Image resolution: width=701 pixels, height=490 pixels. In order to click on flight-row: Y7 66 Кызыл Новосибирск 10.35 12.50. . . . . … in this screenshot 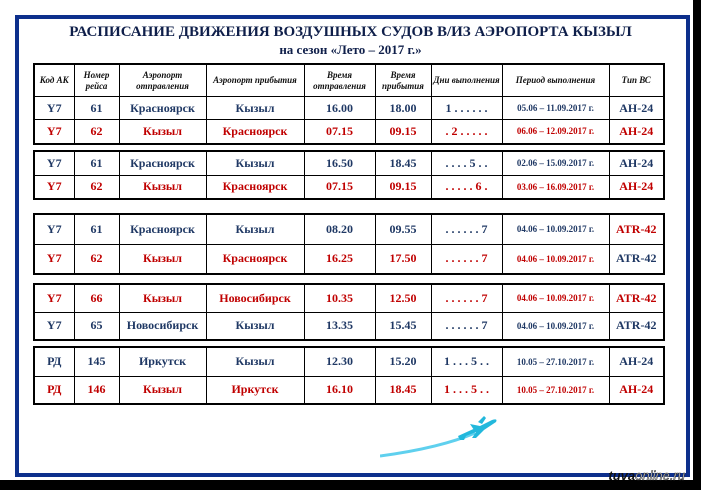, I will do `click(349, 298)`.